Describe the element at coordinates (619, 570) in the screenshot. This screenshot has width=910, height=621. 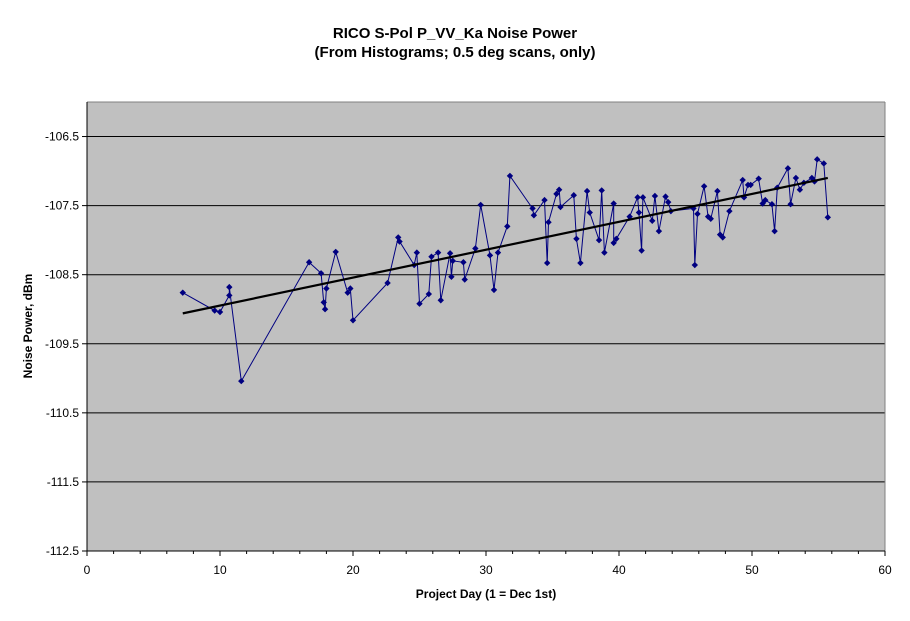
I see `x-tick-label: 40` at that location.